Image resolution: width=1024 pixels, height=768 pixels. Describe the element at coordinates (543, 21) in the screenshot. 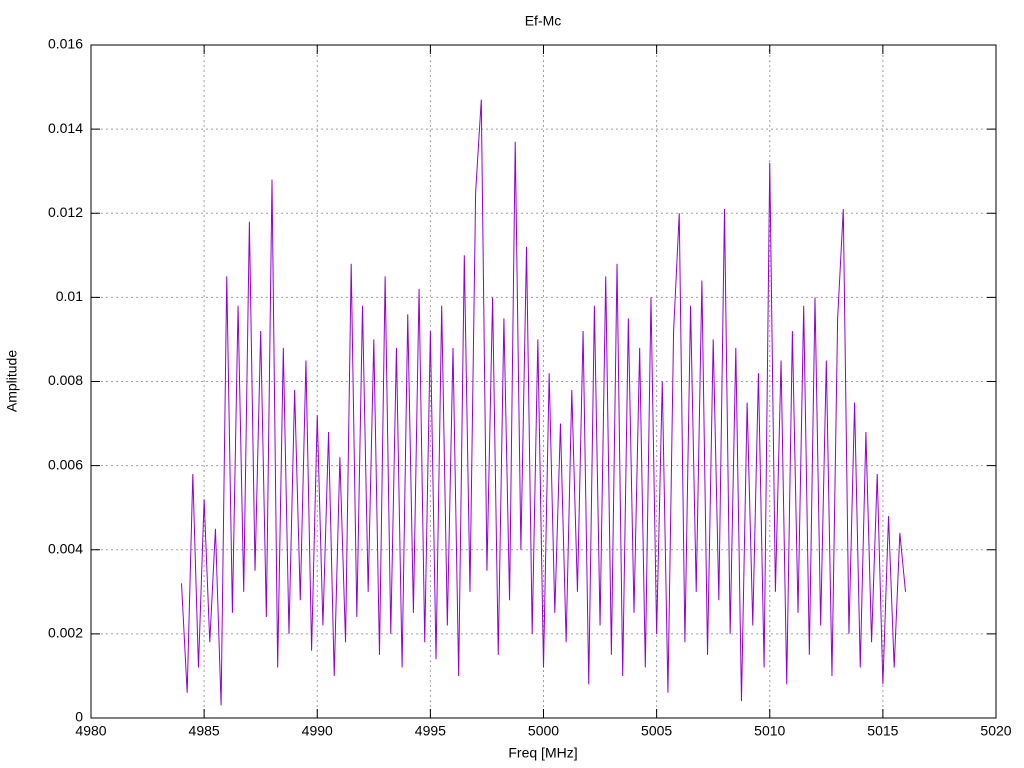

I see `chart-title: Ef-Mc` at that location.